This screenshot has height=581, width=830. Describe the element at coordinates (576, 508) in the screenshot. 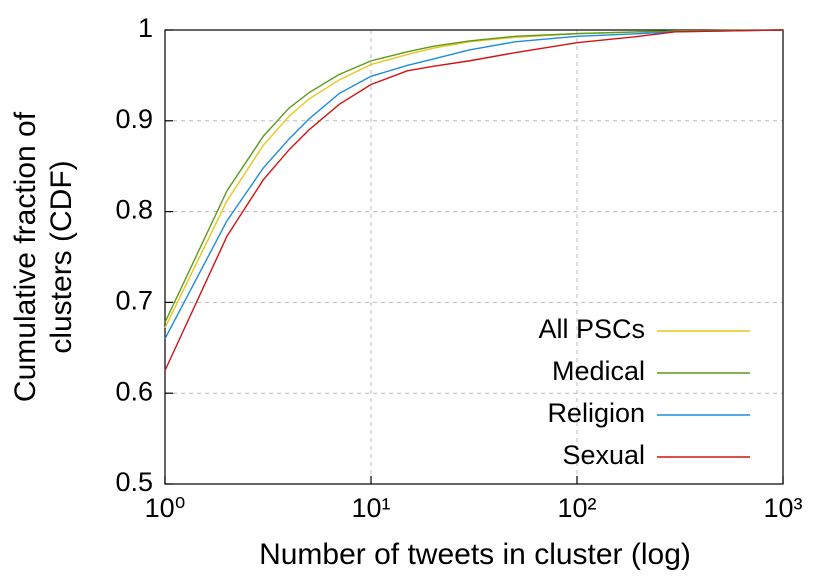

I see `x-tick-label: 10²` at that location.